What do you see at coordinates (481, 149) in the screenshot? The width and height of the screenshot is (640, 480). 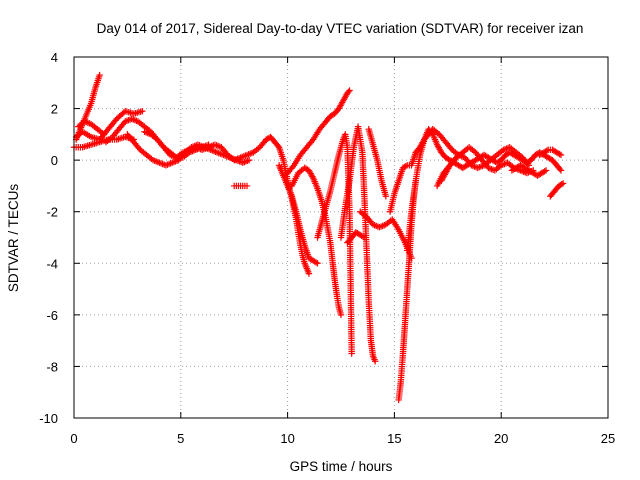 I see `series-arc21` at bounding box center [481, 149].